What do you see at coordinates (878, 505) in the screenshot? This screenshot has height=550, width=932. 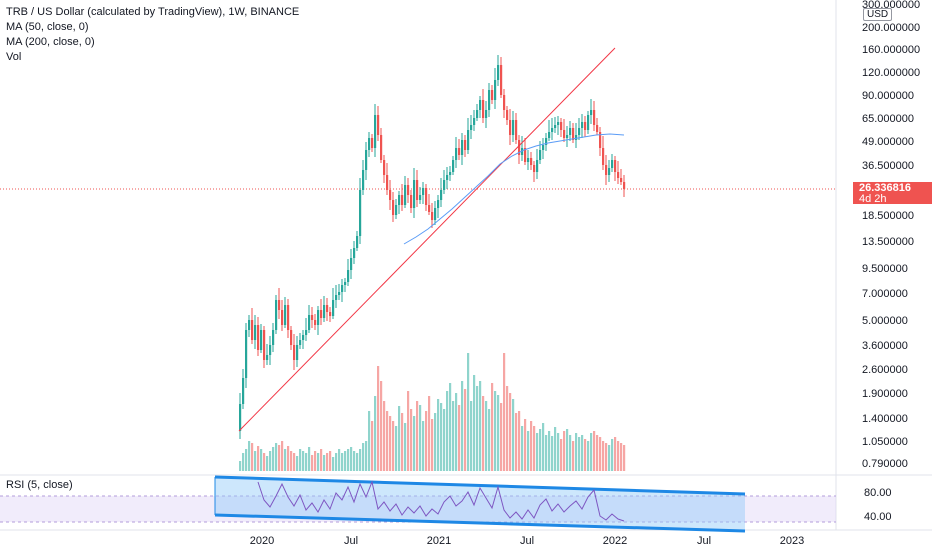 I see `rsi-axis: 80.00 40.00` at bounding box center [878, 505].